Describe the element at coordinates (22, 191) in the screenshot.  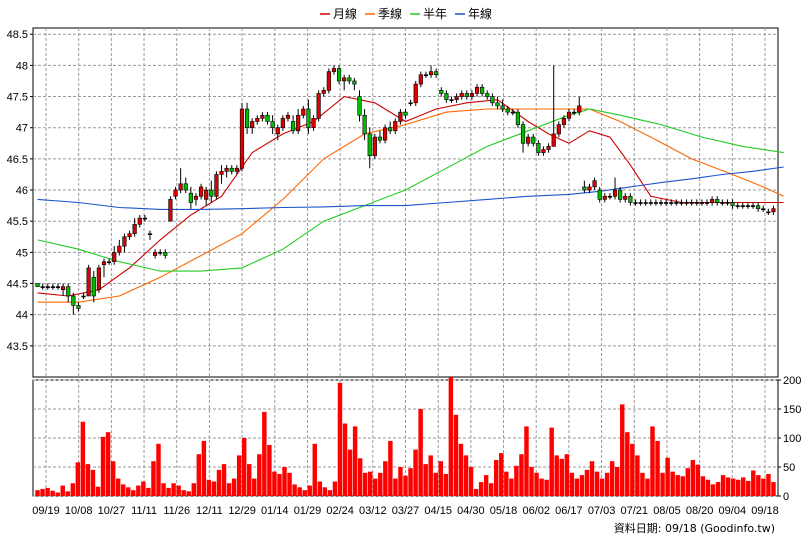
I see `price-tick-label: 46` at that location.